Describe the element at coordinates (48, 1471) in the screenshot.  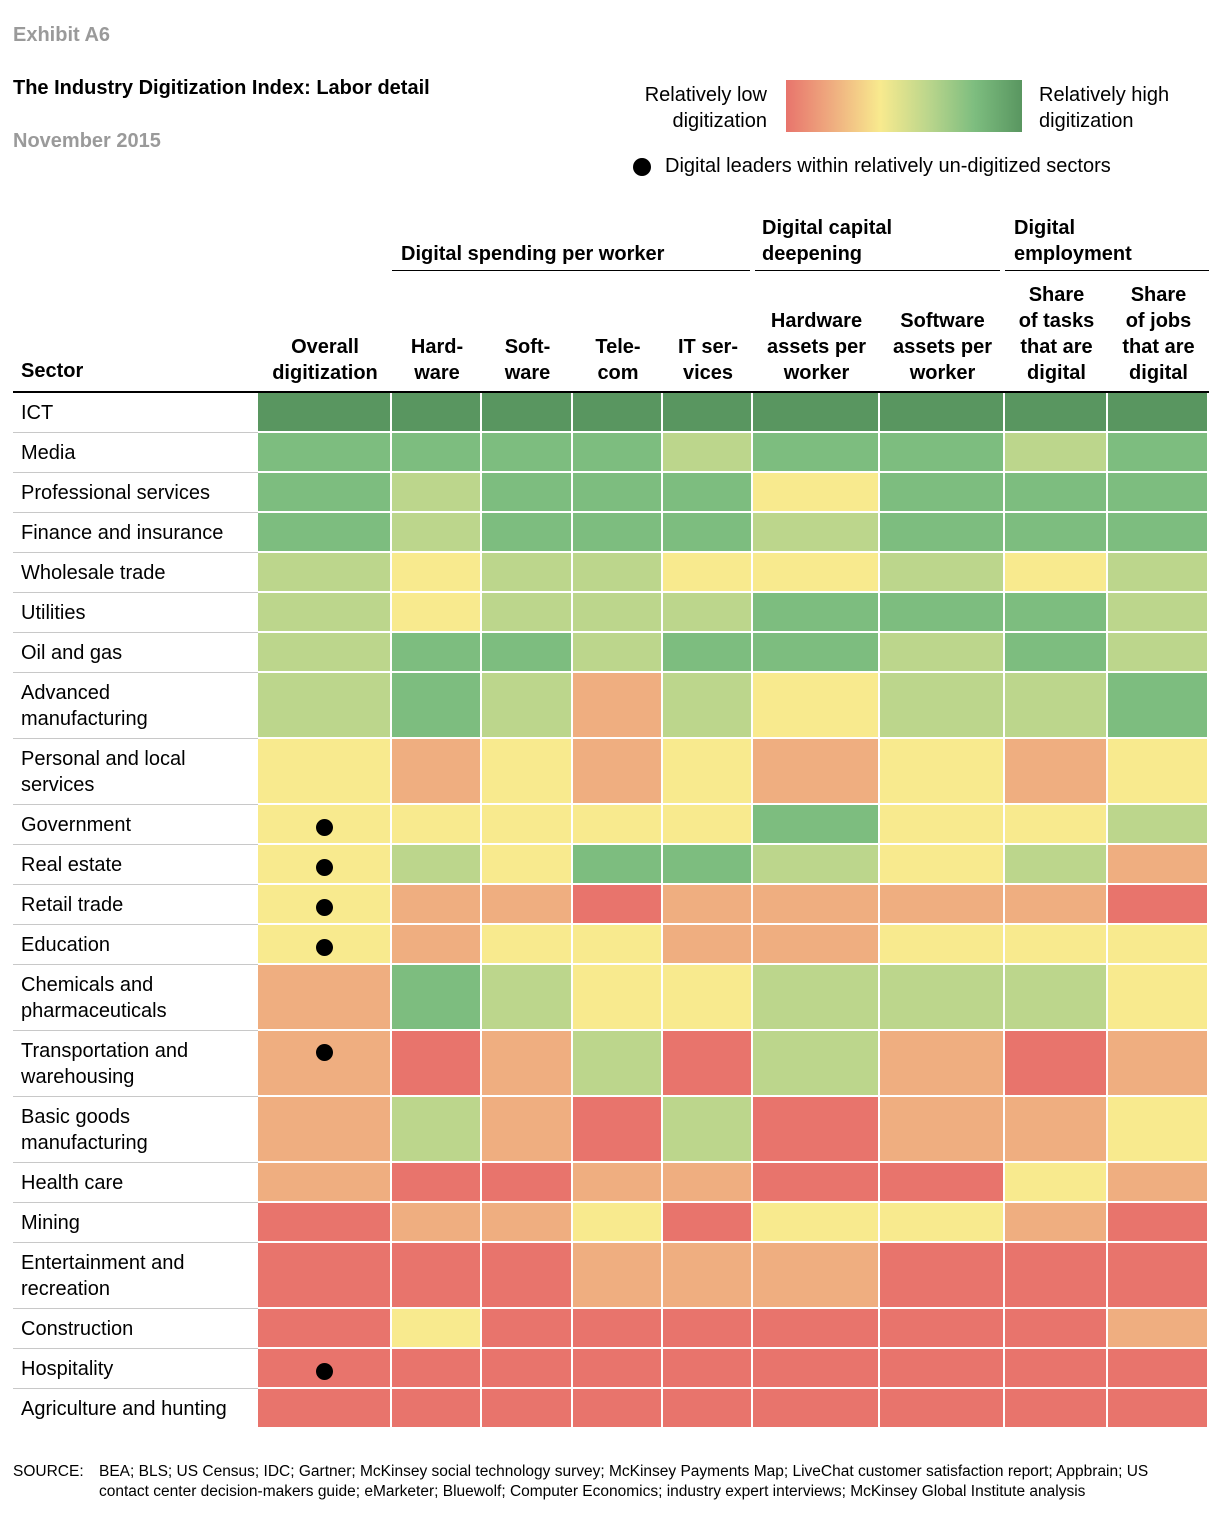
I see `source-label: SOURCE:` at that location.